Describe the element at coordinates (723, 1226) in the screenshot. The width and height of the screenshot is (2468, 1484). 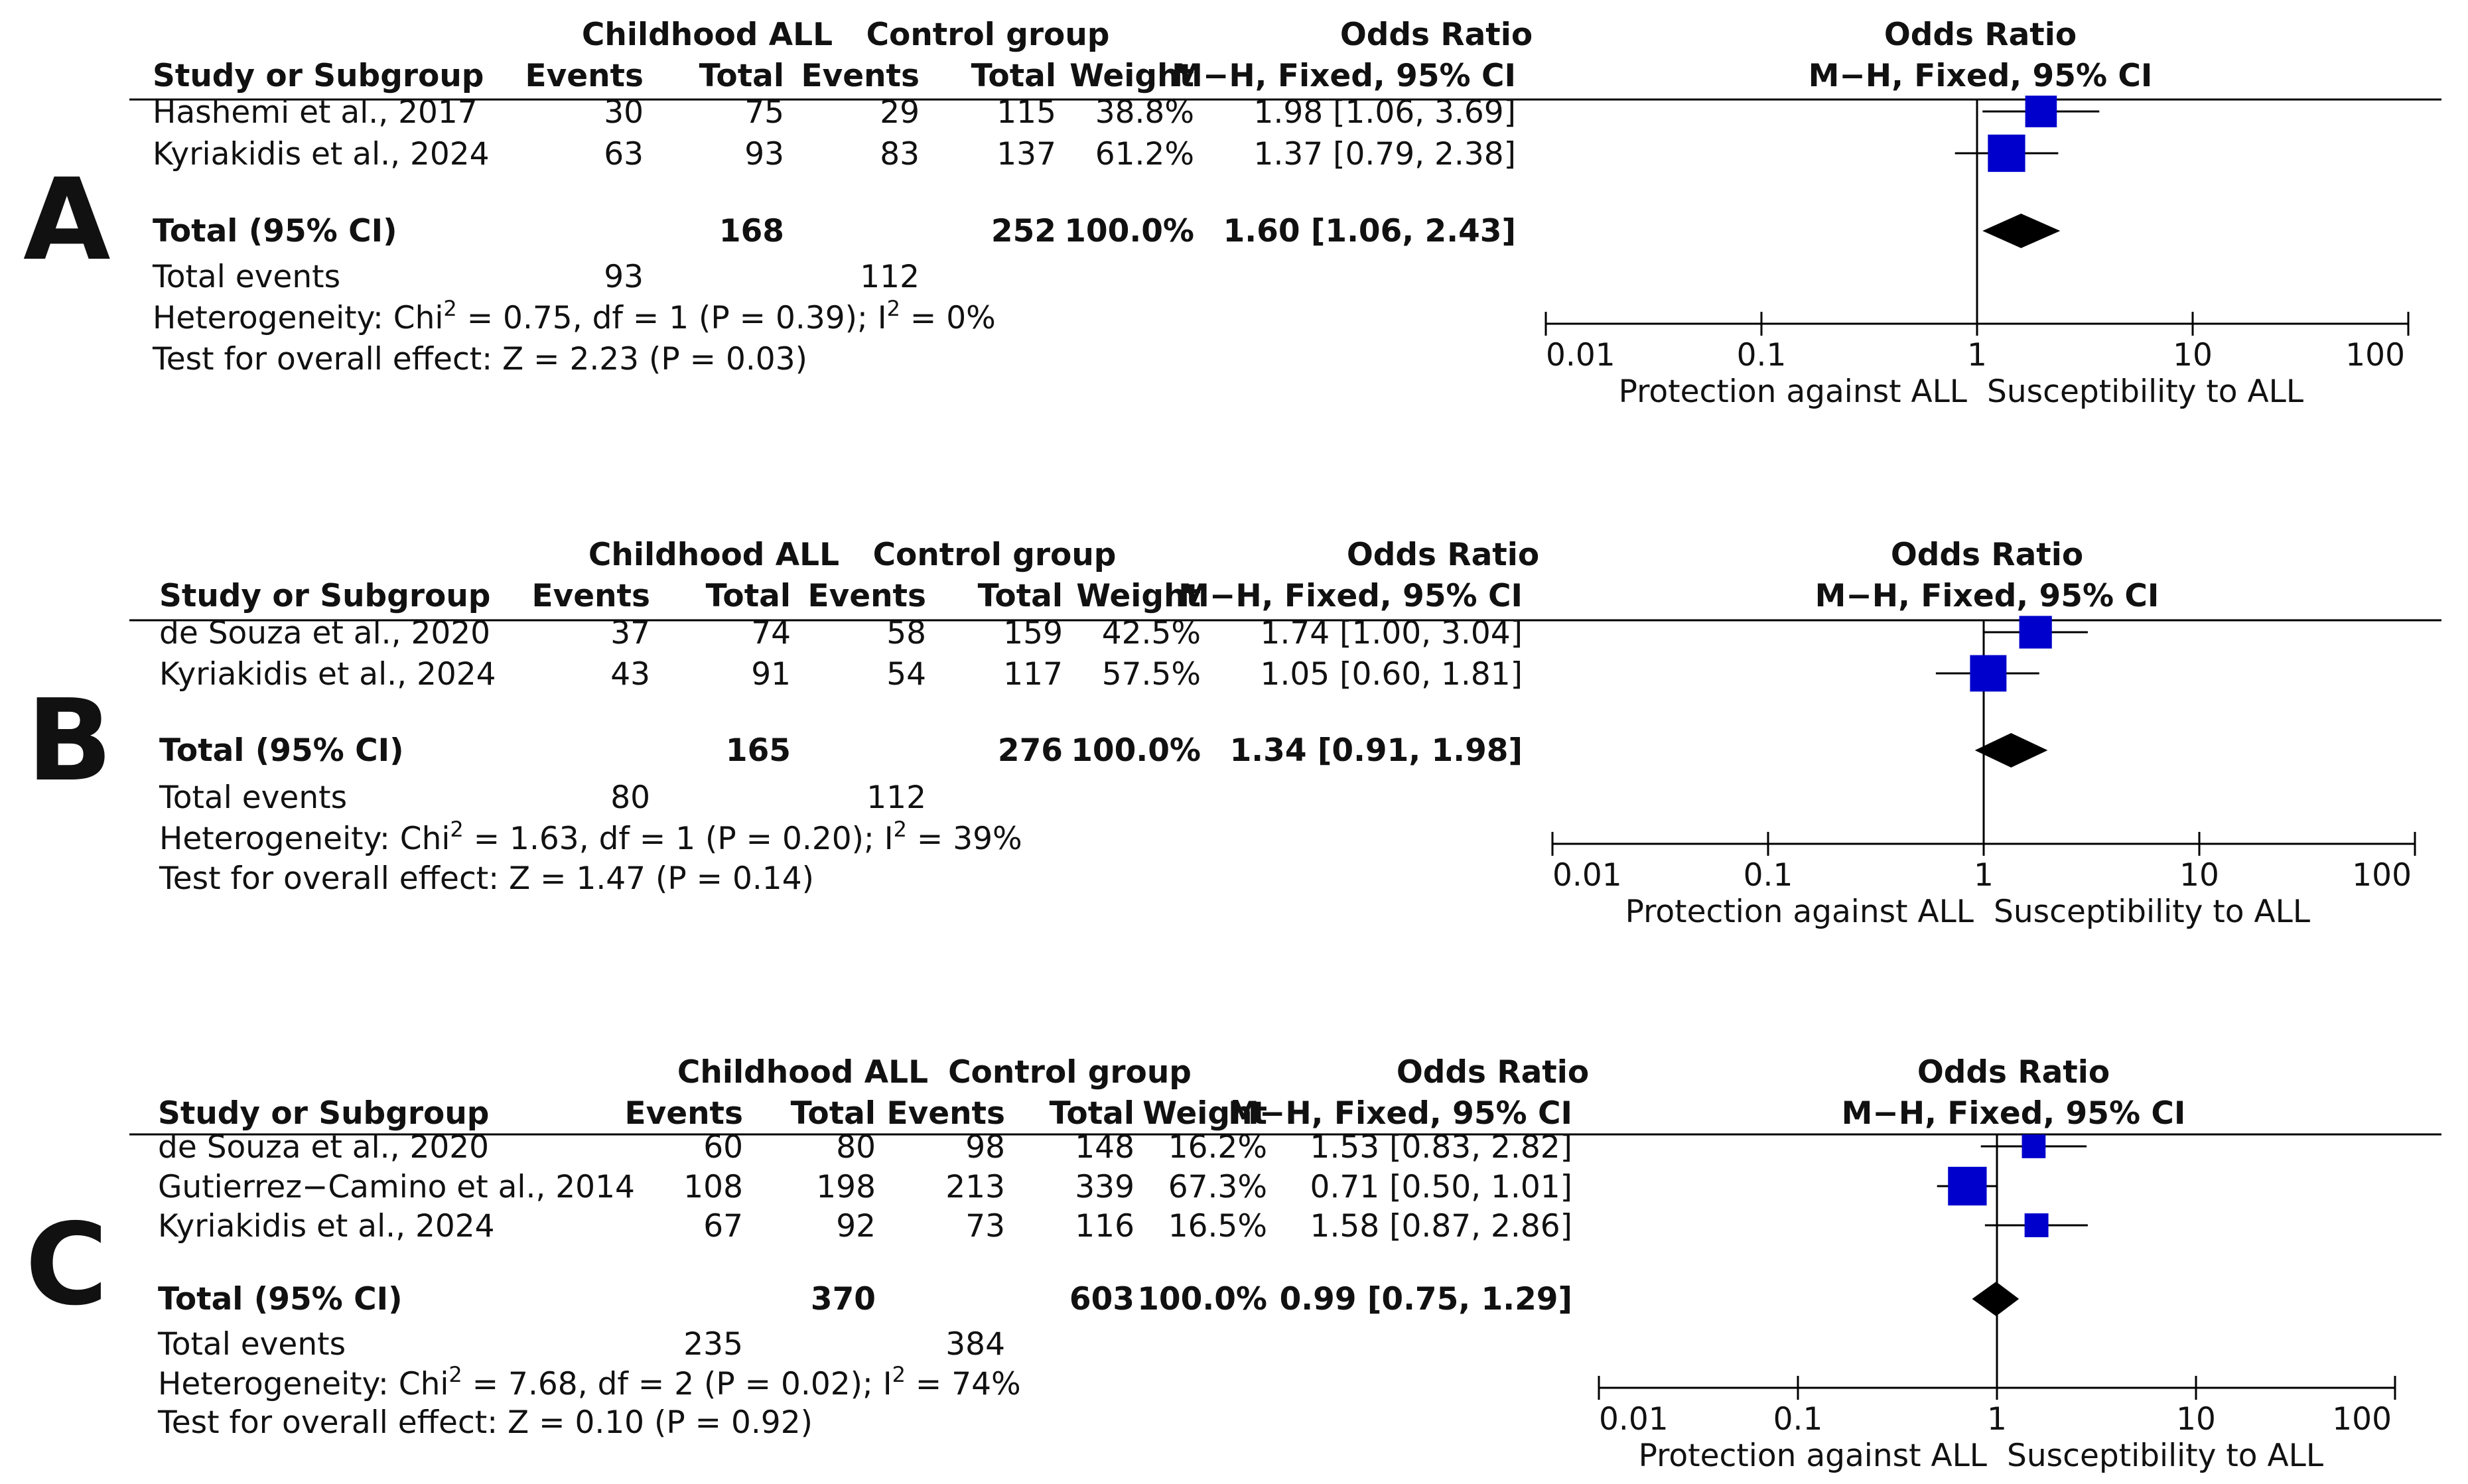
I see `events-group1: 67` at that location.